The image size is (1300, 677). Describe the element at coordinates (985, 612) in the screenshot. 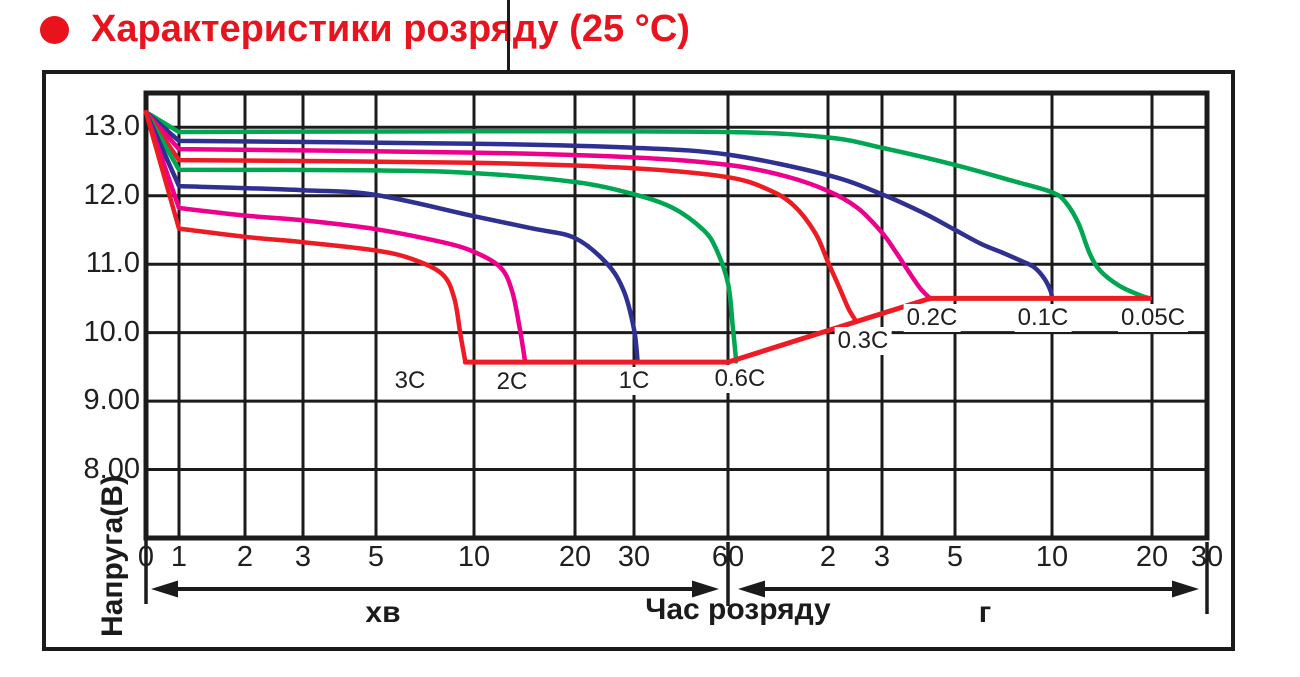

I see `hours-unit-label: г` at that location.